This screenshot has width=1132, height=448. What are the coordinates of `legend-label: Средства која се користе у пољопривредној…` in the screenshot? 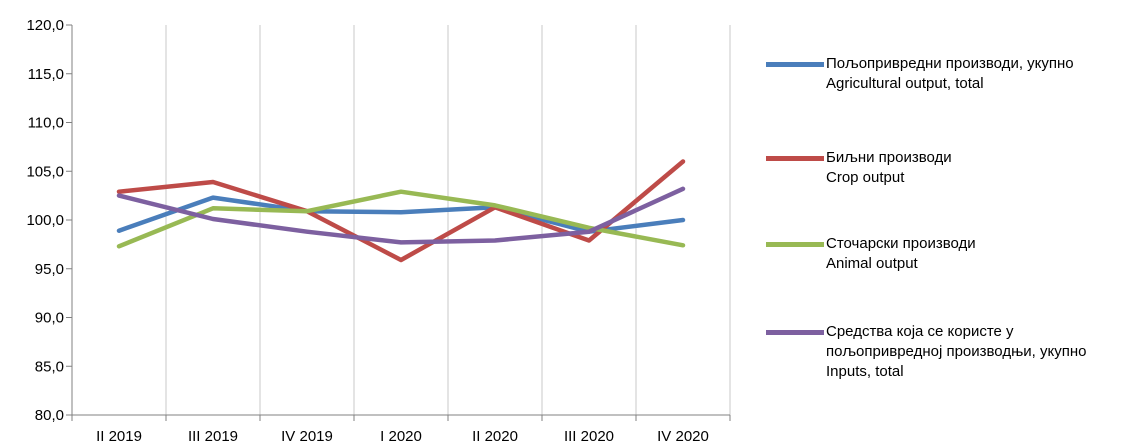 It's located at (956, 352).